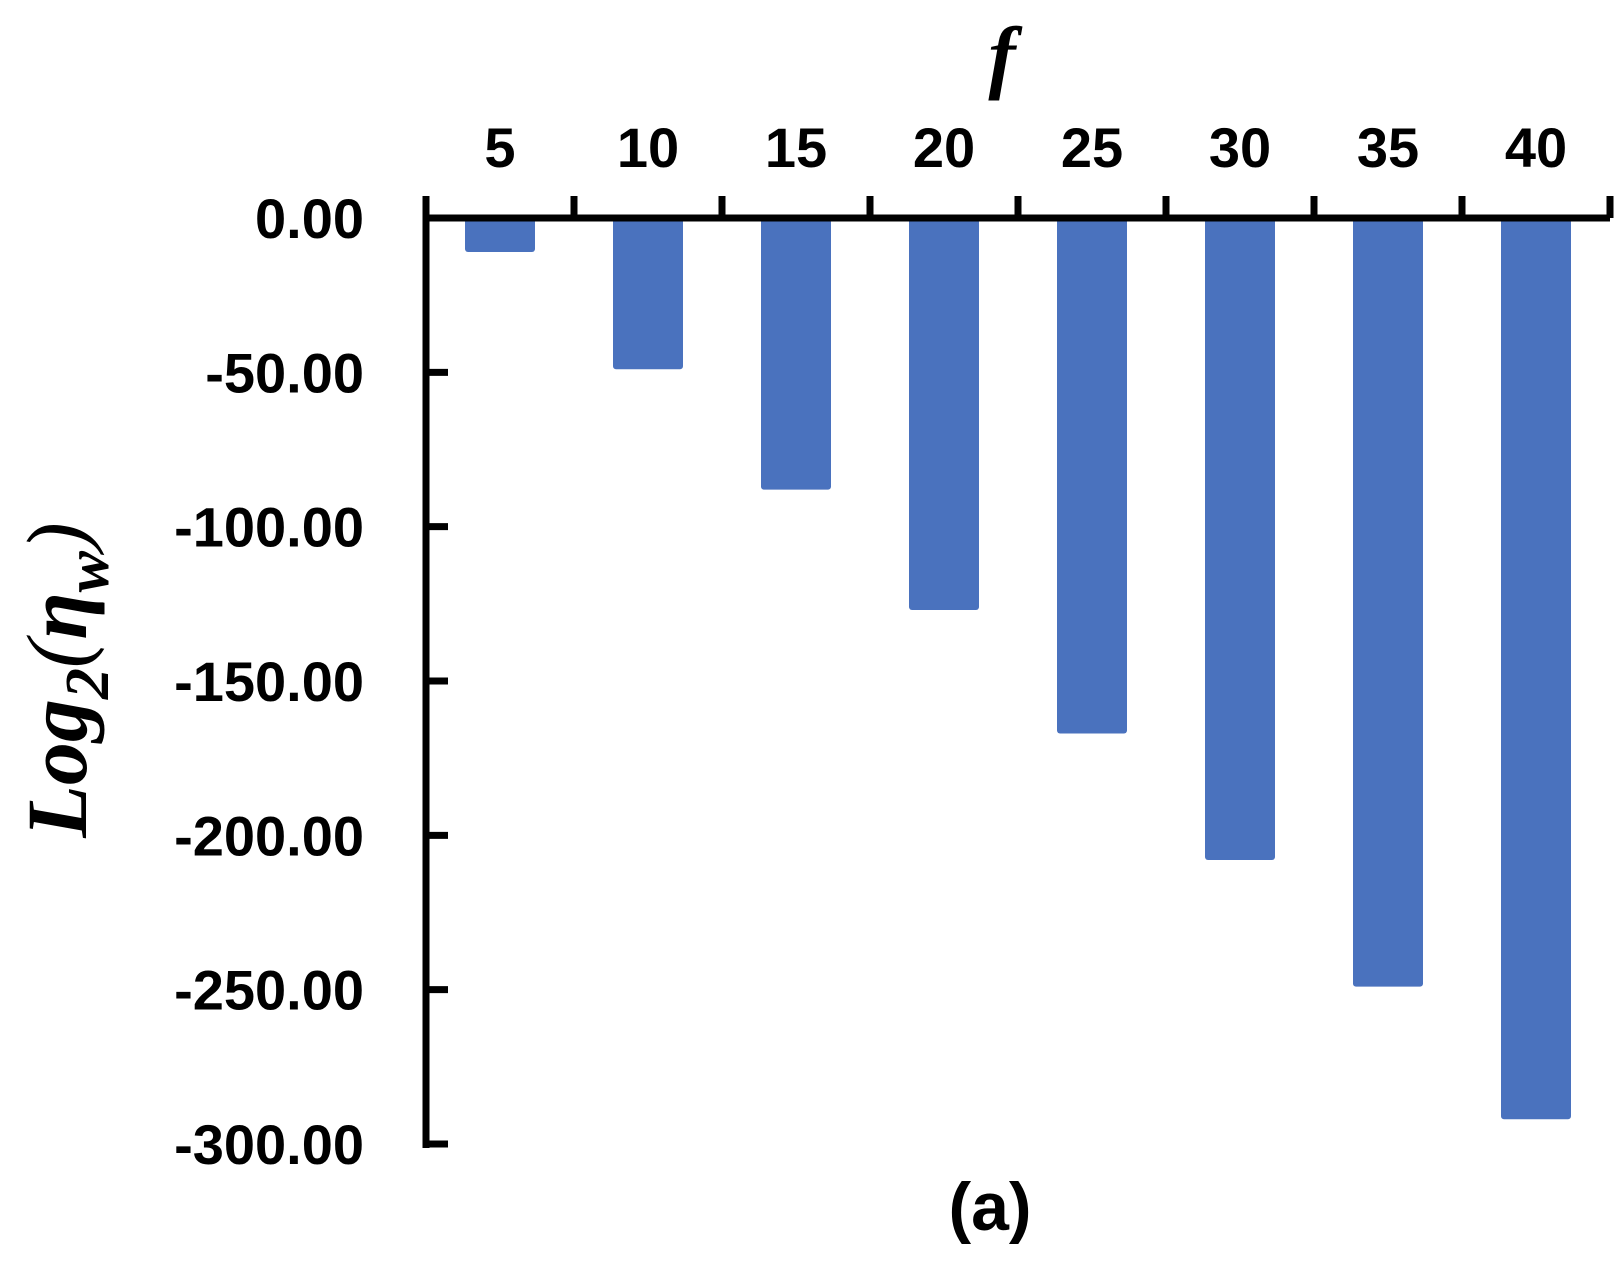 This screenshot has width=1622, height=1270. Describe the element at coordinates (88, 684) in the screenshot. I see `y-axis-title-subscript: 2` at that location.